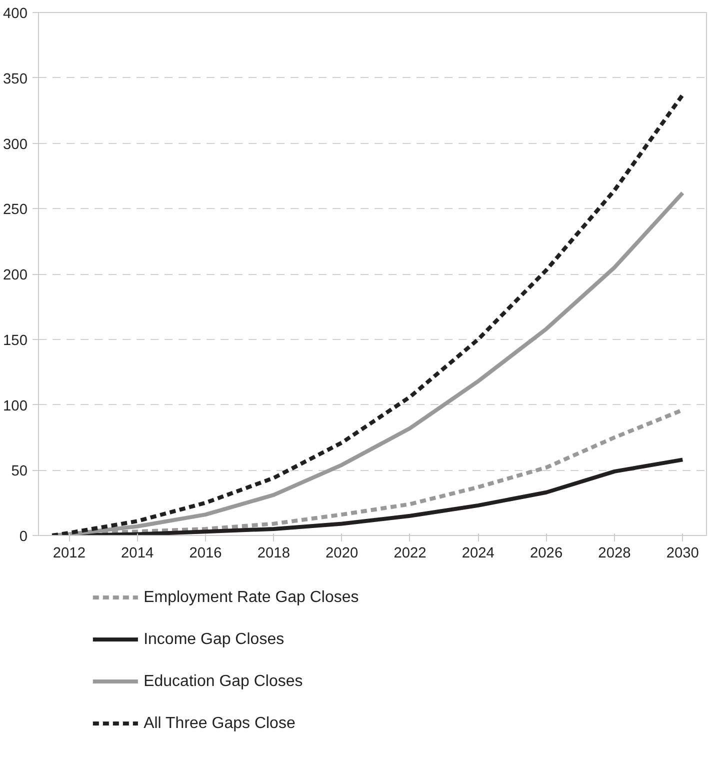  Describe the element at coordinates (214, 639) in the screenshot. I see `legend-label: Income Gap Closes` at that location.